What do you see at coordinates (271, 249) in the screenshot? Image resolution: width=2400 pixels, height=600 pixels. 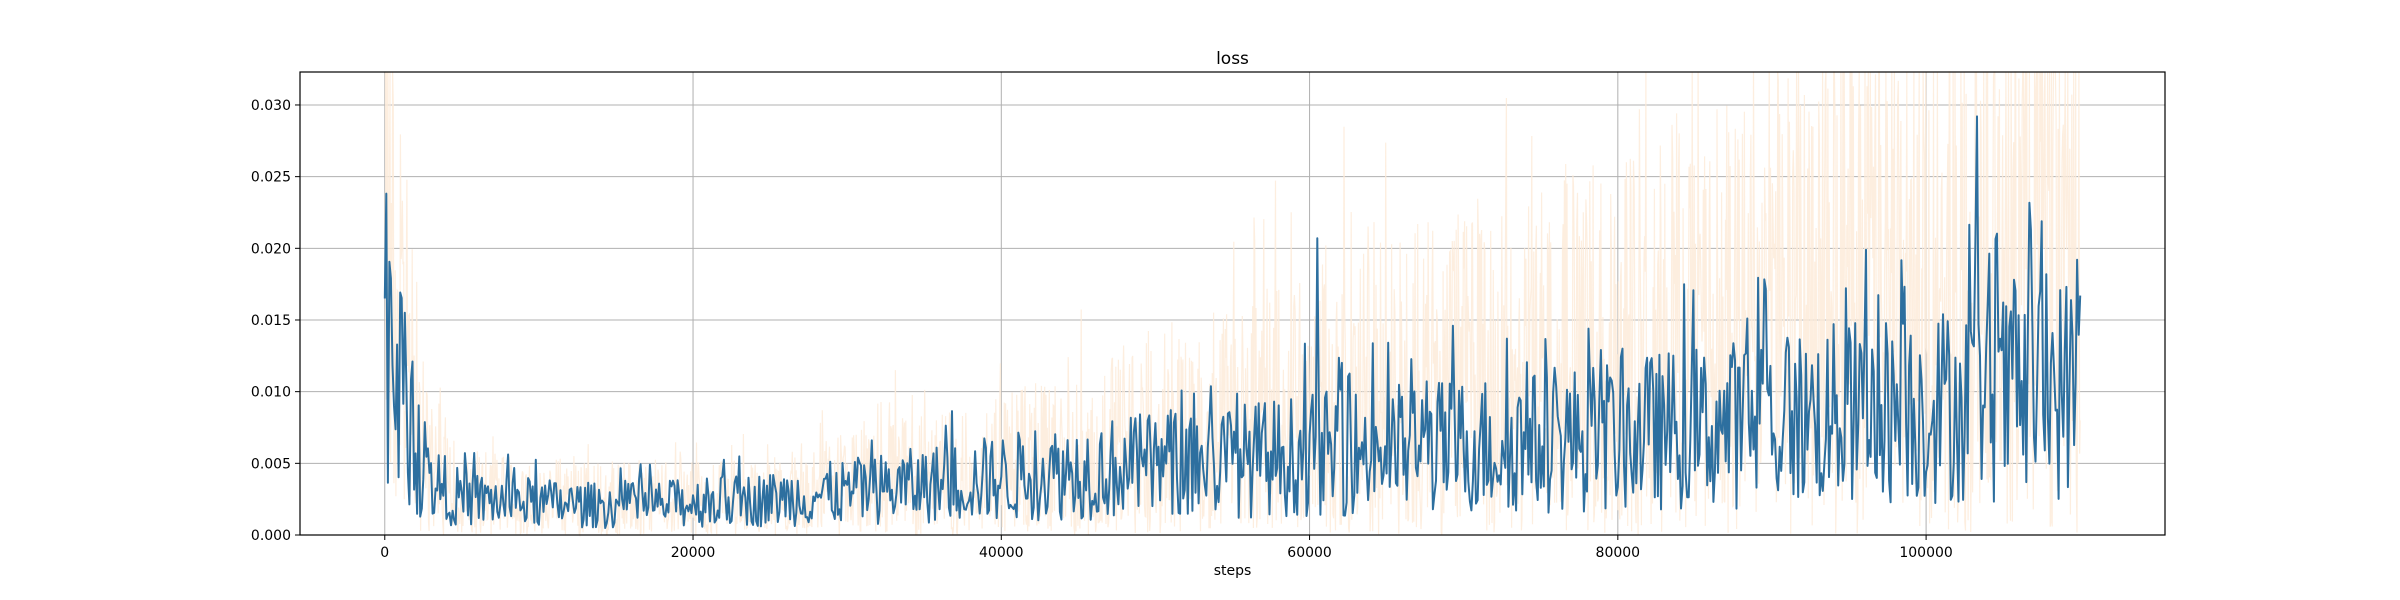 I see `y-tick-label: 0.020` at bounding box center [271, 249].